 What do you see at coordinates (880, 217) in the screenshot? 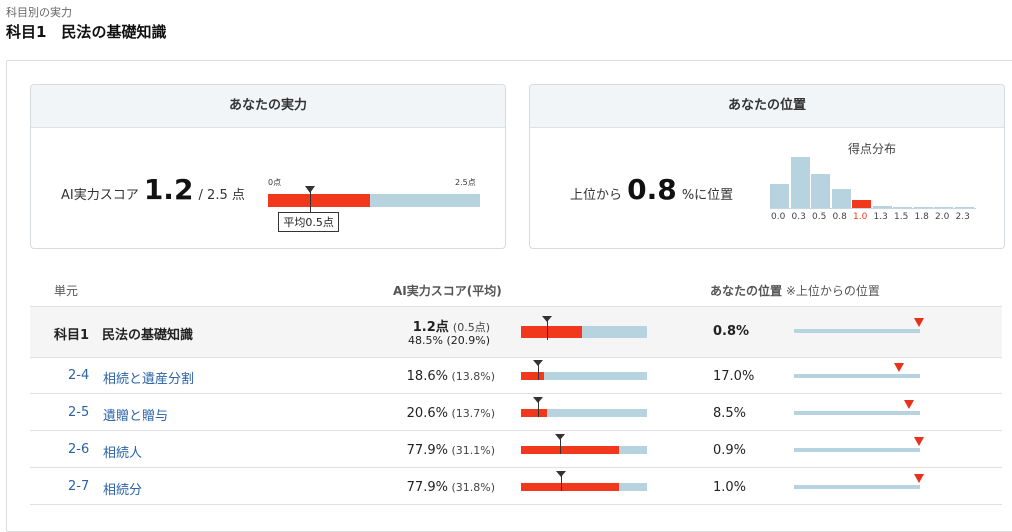
I see `histogram-tick-label: 1.3` at bounding box center [880, 217].